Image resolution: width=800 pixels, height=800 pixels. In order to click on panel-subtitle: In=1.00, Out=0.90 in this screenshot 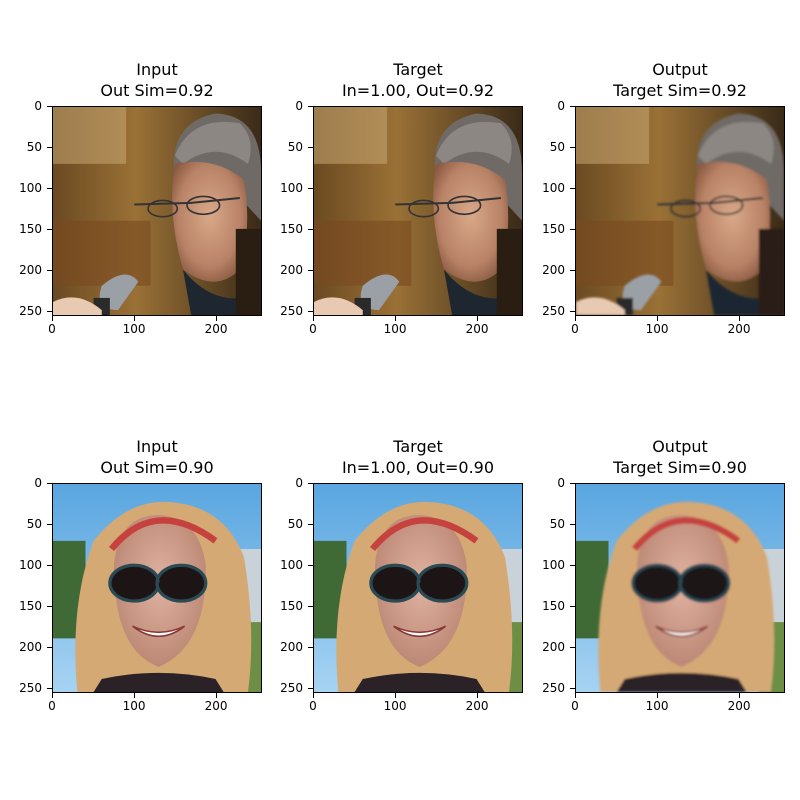, I will do `click(418, 467)`.